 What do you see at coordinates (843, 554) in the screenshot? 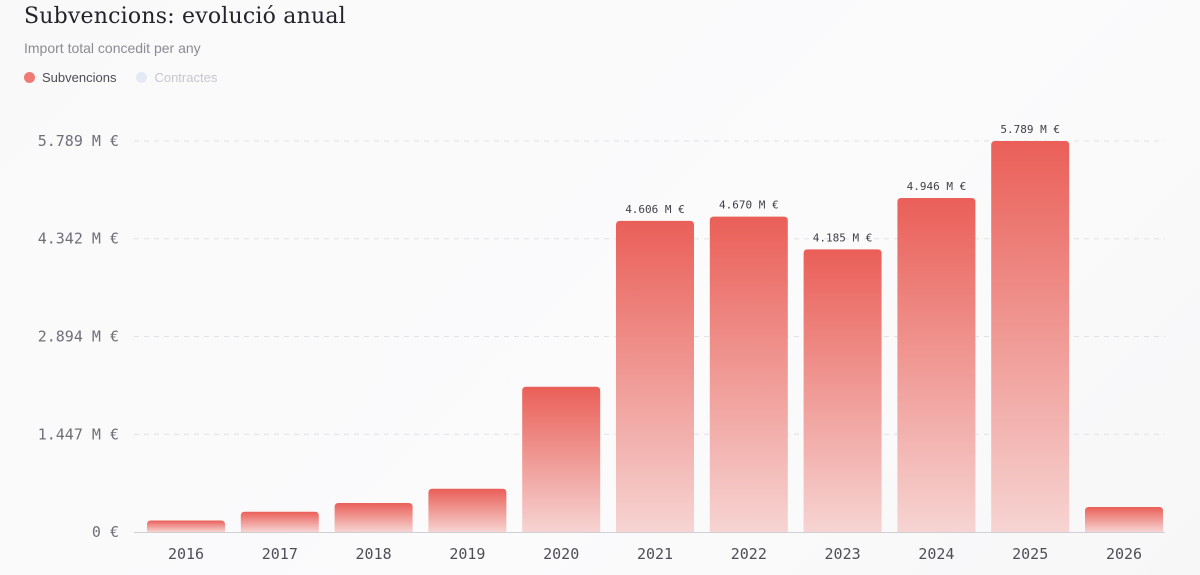
I see `x-tick-label: 2023` at bounding box center [843, 554].